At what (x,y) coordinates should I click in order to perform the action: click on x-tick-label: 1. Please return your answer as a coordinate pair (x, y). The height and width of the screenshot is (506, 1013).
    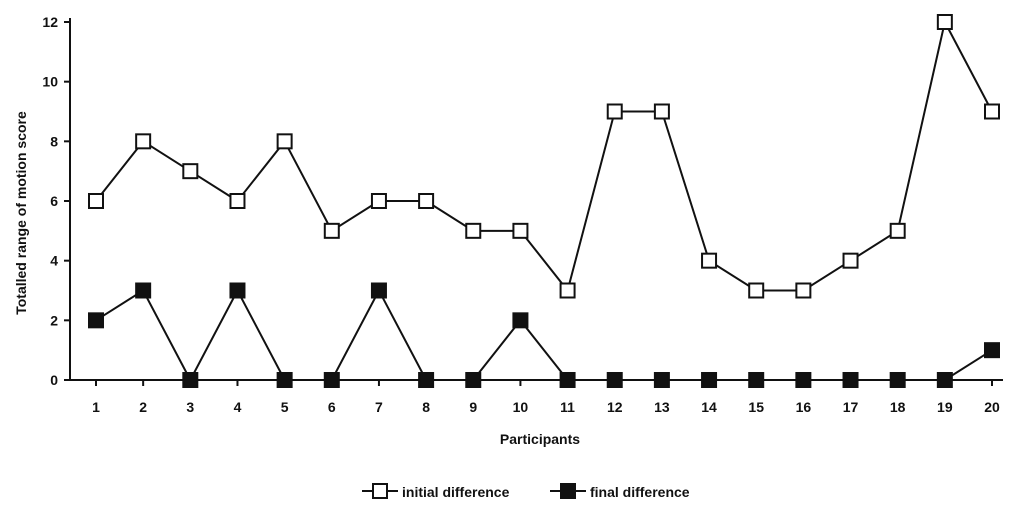
    Looking at the image, I should click on (96, 407).